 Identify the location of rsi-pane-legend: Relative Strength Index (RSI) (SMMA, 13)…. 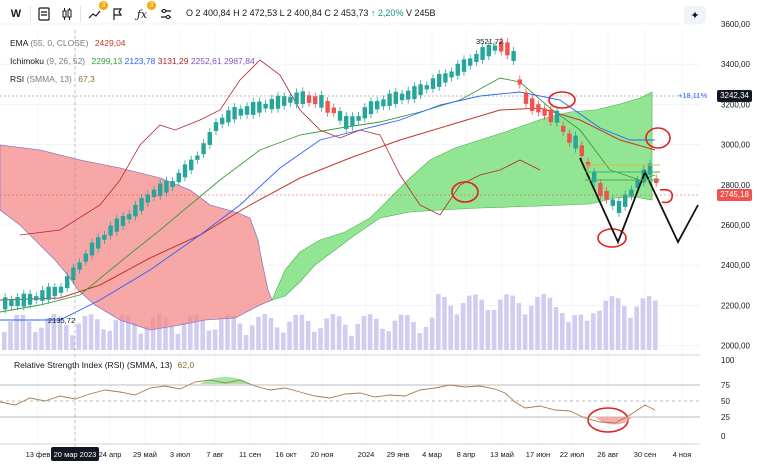
(104, 365).